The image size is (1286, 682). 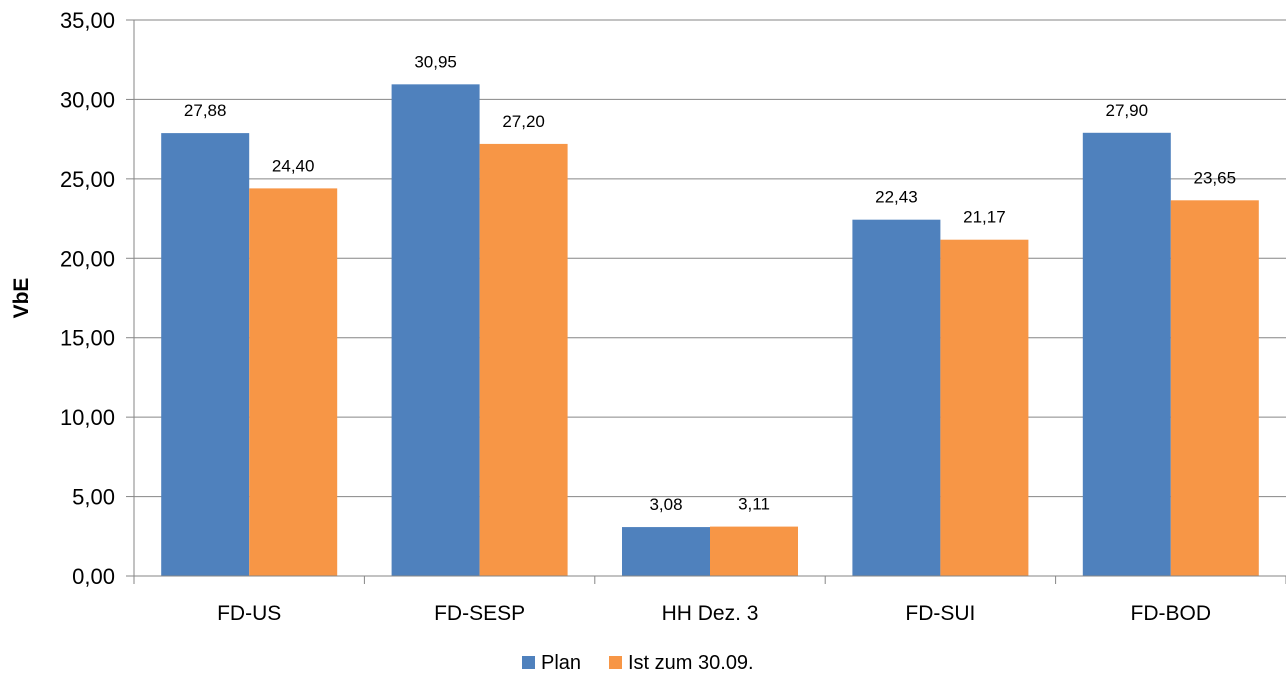 What do you see at coordinates (528, 662) in the screenshot?
I see `legend-swatch-plan` at bounding box center [528, 662].